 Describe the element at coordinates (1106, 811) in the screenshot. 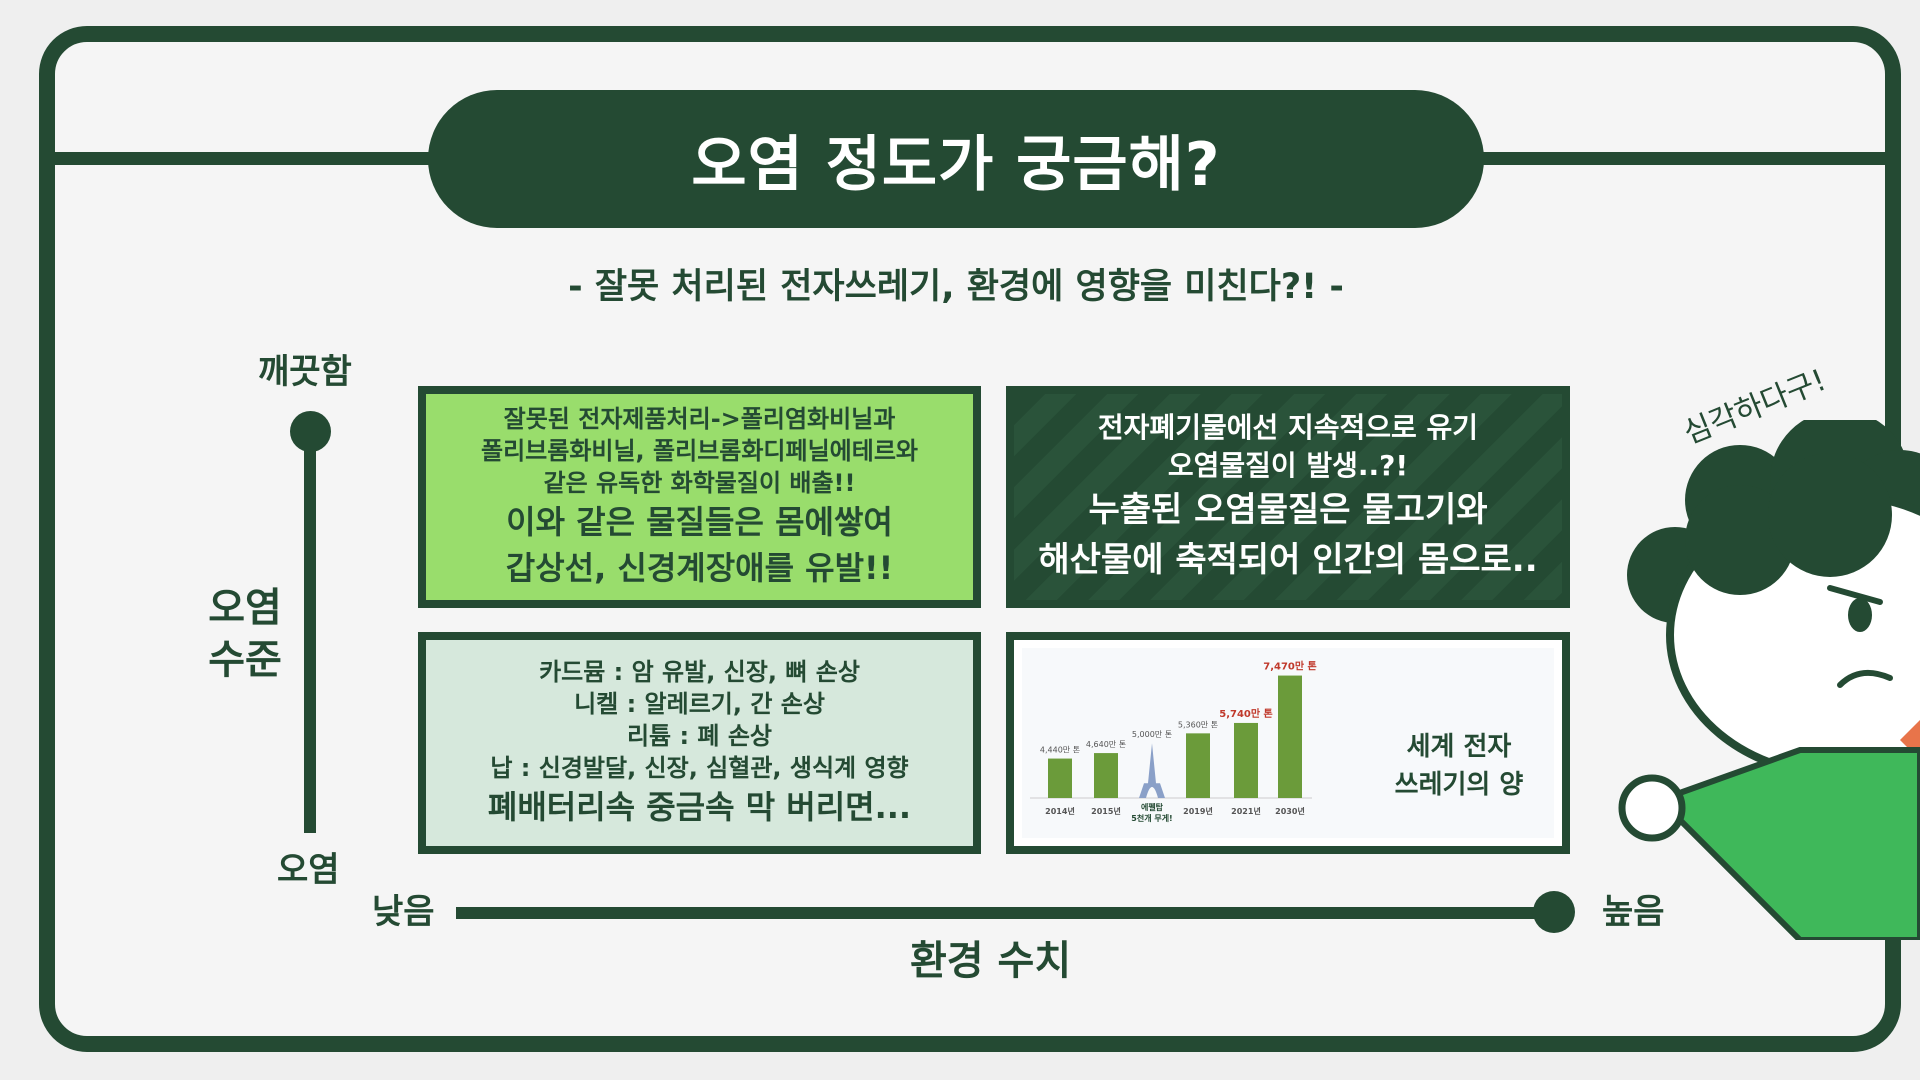

I see `chart-category-label: 2015년` at that location.